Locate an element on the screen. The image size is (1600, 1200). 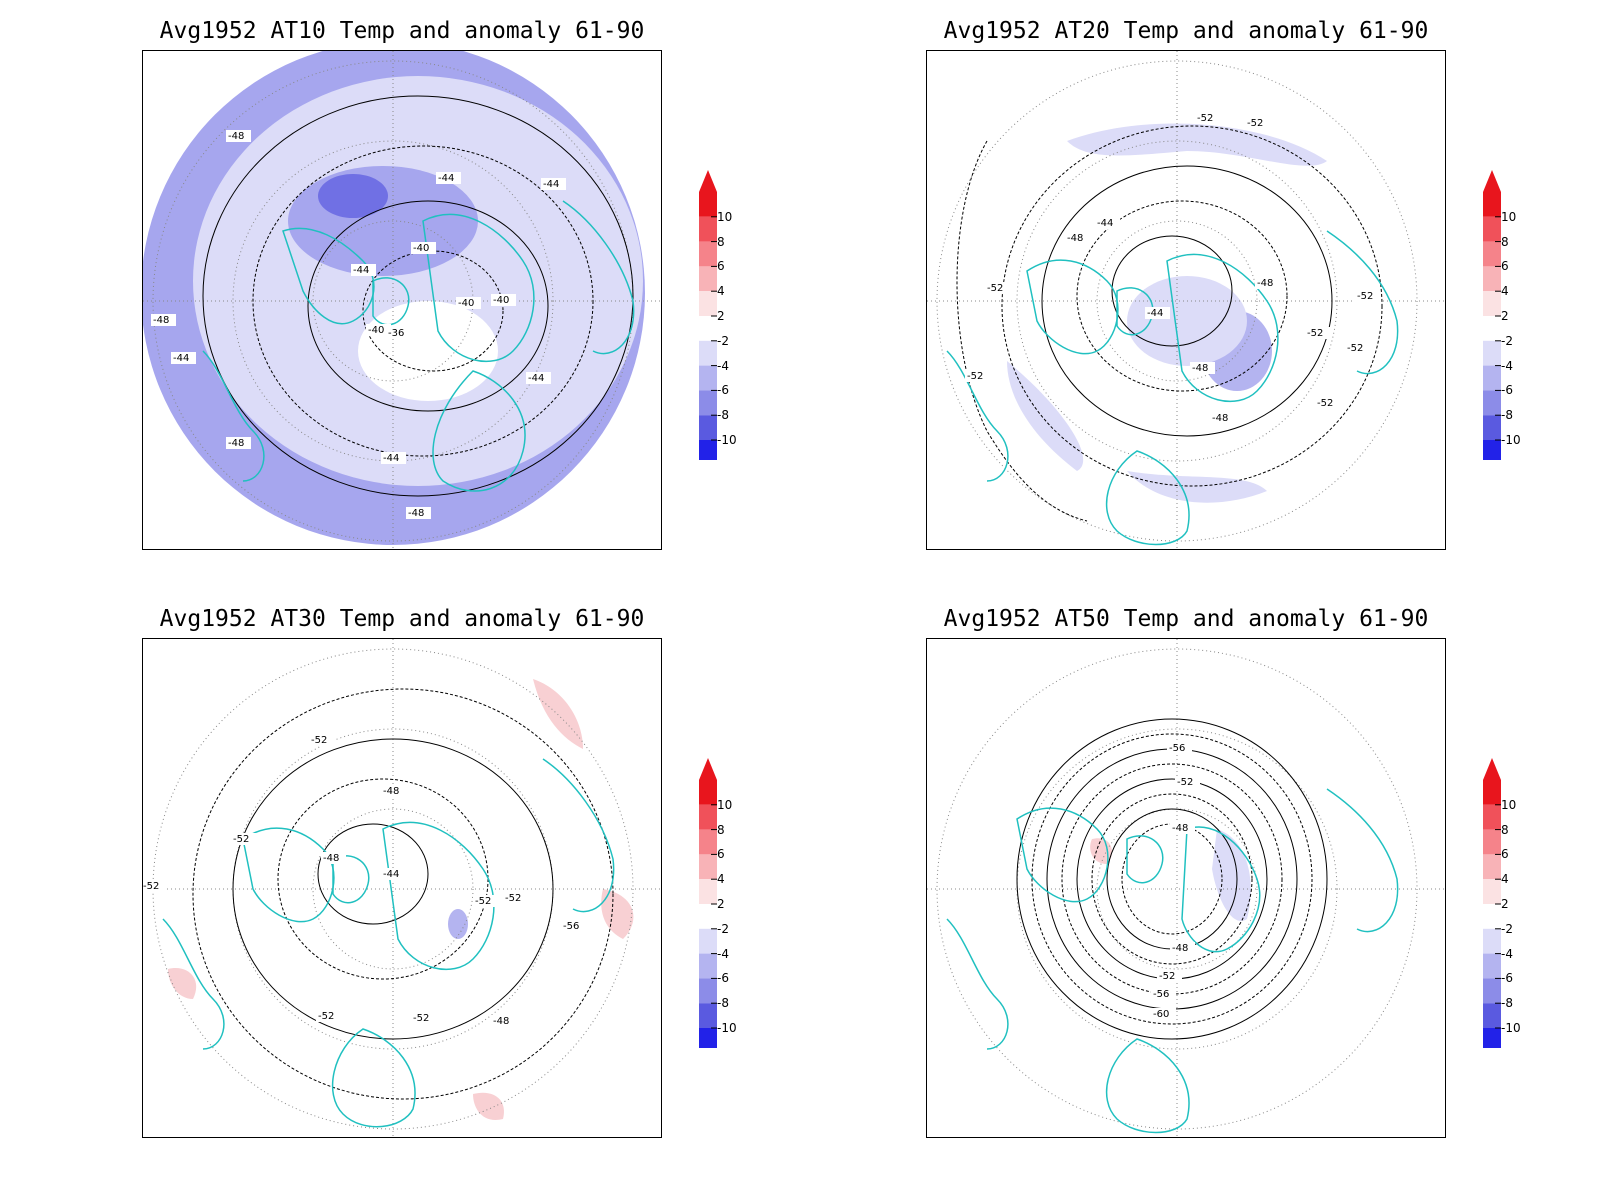
map-frame: -52 -48 -52 -48 -44 -52 -52 -48 -52 -52 -56 -52 is located at coordinates (402, 888).